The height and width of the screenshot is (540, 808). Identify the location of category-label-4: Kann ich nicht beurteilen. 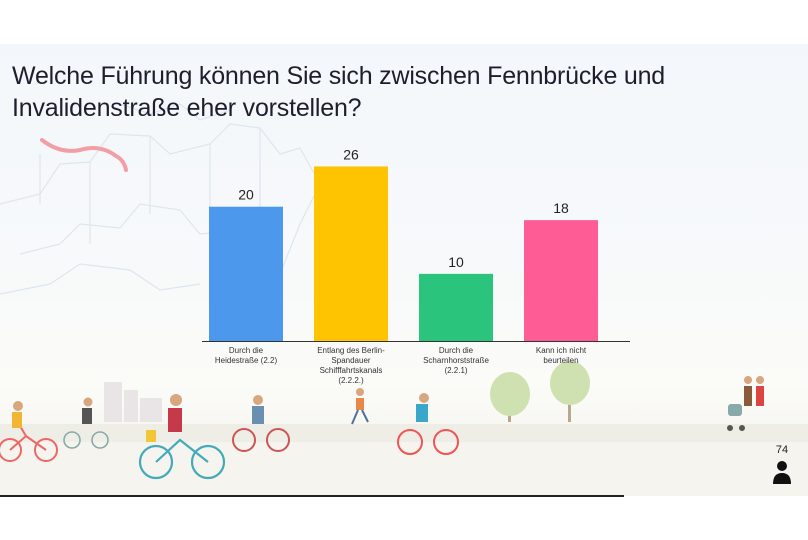
(561, 355).